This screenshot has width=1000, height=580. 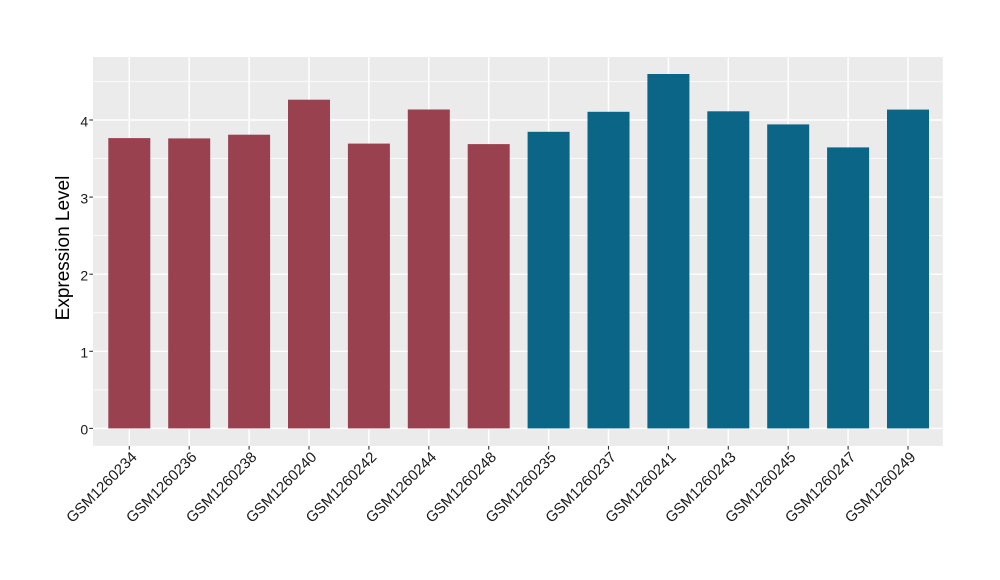 I want to click on svg-text: 0, so click(x=84, y=430).